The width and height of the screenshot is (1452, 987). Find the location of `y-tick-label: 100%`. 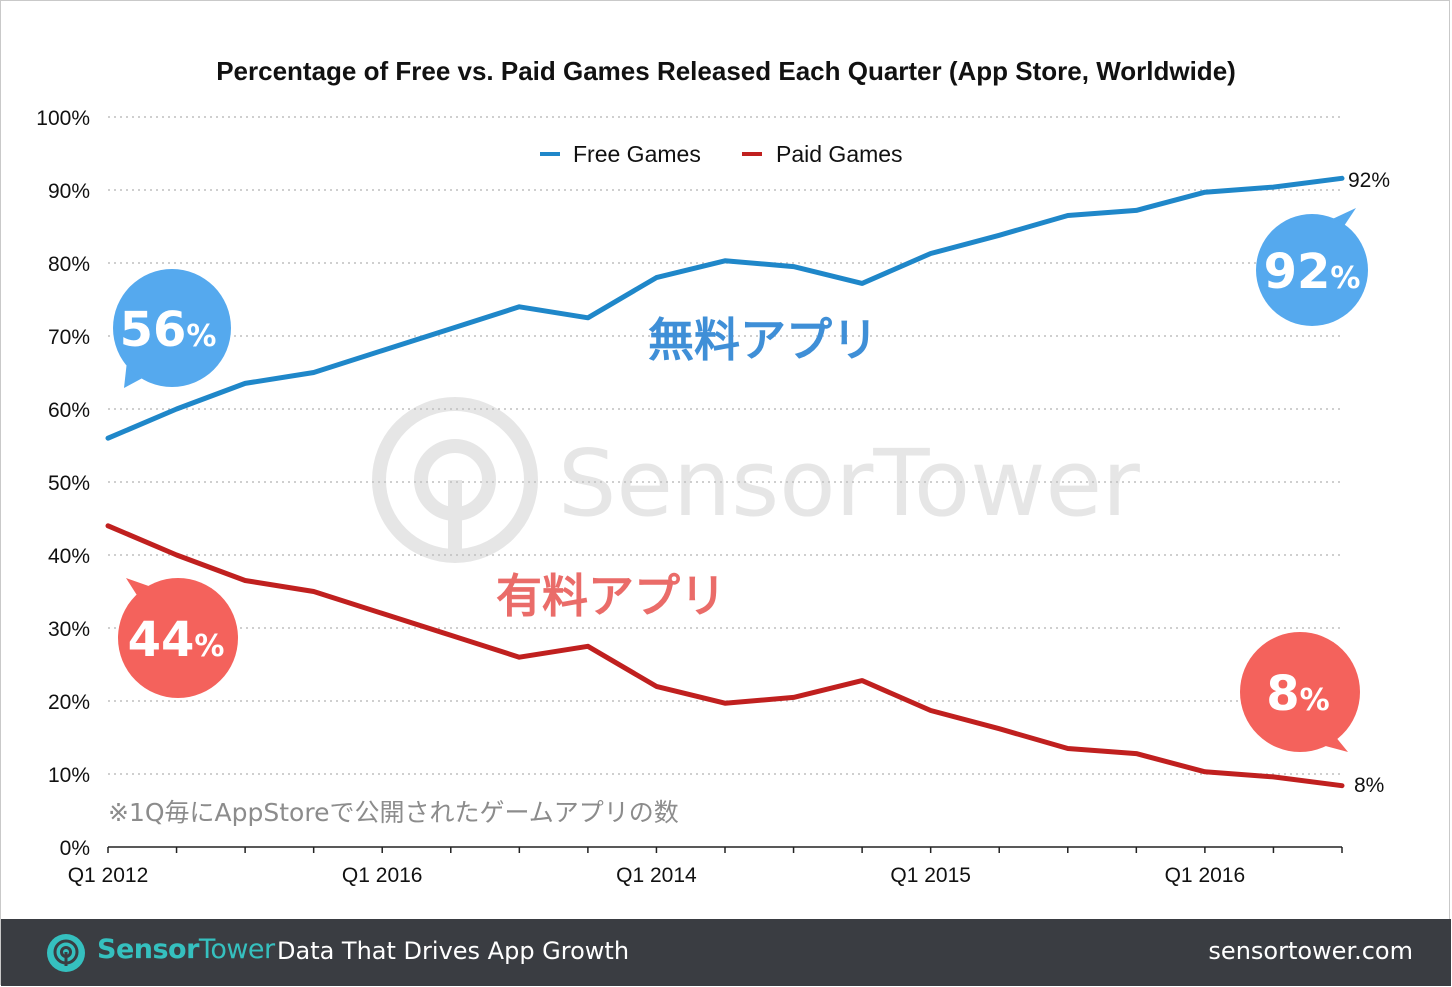

y-tick-label: 100% is located at coordinates (63, 118).